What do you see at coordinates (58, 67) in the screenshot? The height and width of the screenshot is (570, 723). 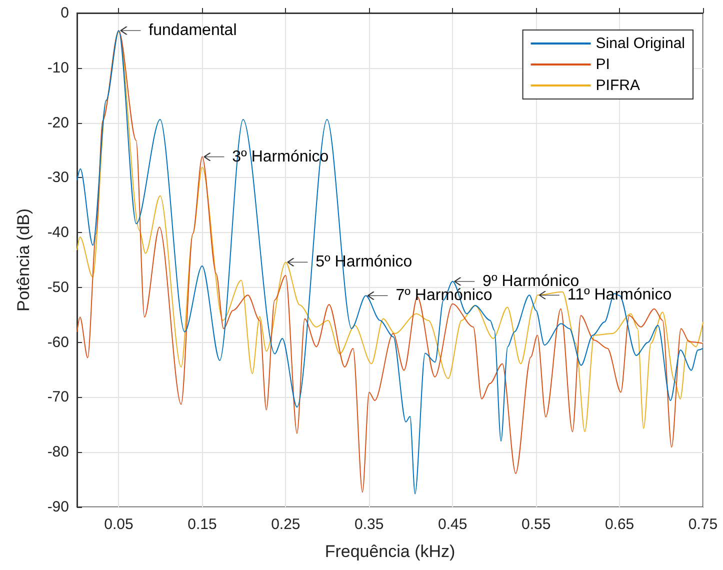 I see `y-tick-label: -10` at bounding box center [58, 67].